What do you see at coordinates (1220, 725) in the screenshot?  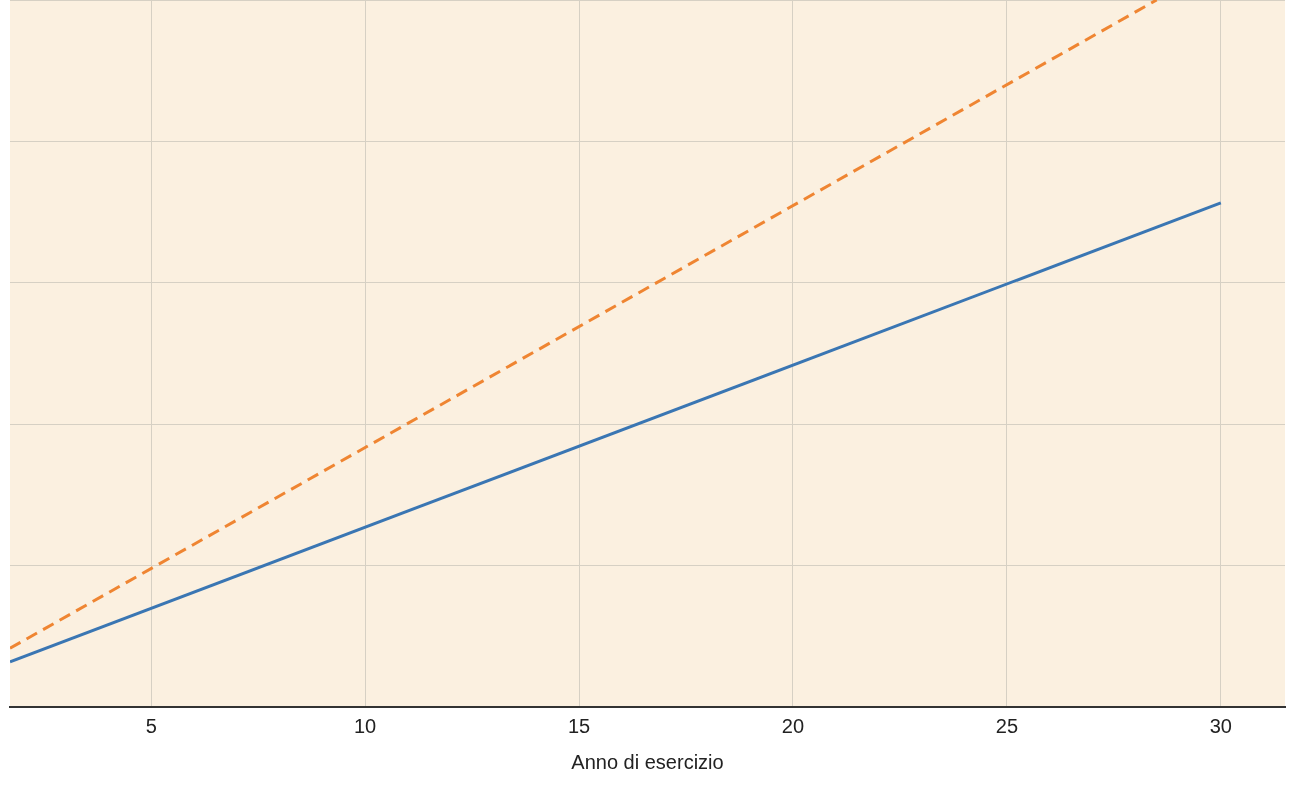 I see `x-tick-label: 30` at bounding box center [1220, 725].